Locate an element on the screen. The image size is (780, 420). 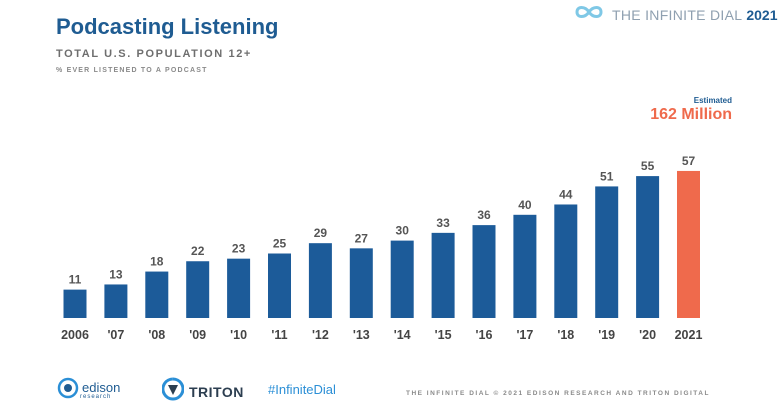
estimate-label: Estimated is located at coordinates (712, 100).